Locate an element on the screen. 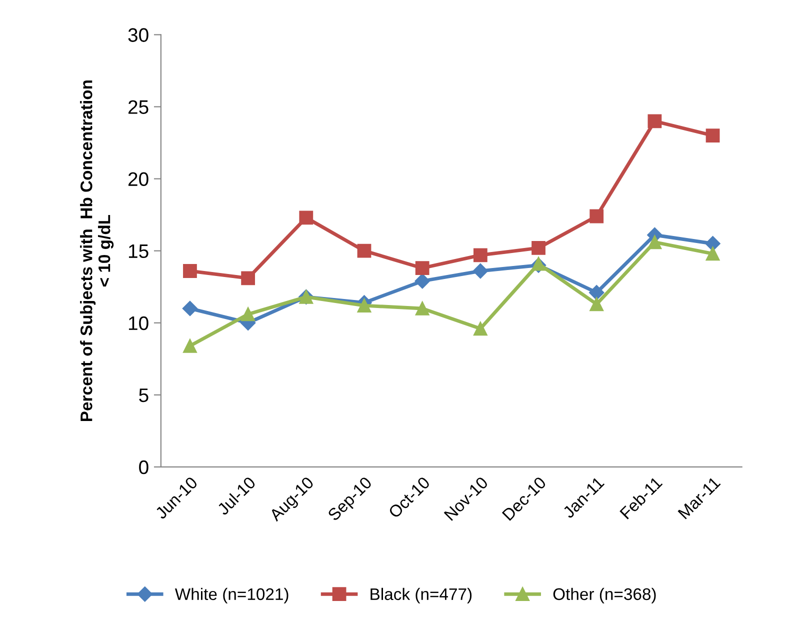 The image size is (785, 631). y-tick-label: 20 is located at coordinates (138, 179).